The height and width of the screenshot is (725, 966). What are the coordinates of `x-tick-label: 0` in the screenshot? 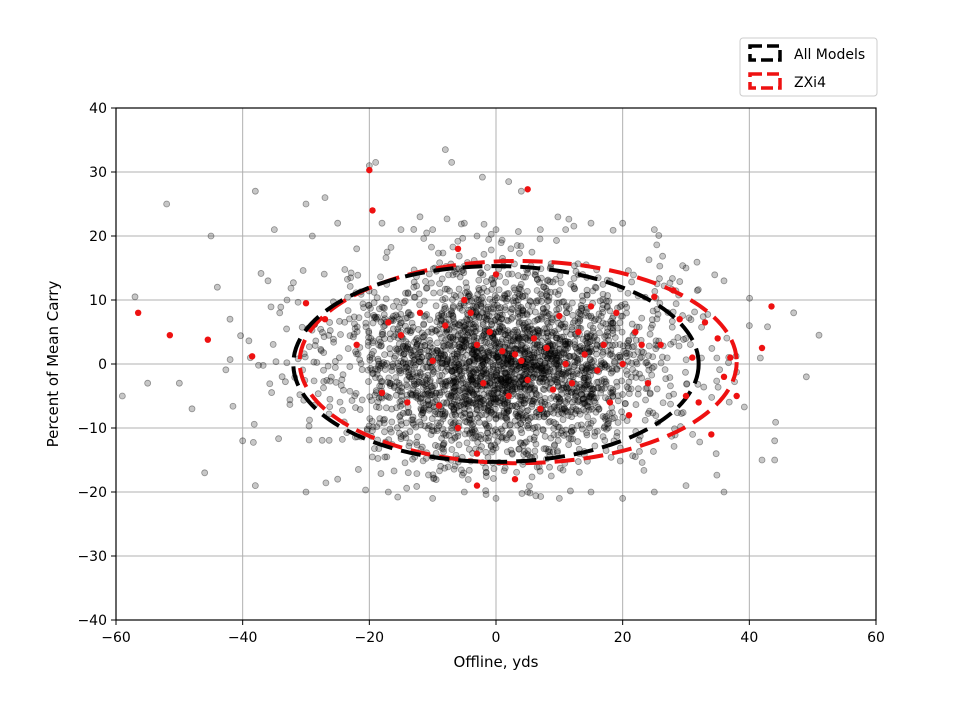 It's located at (496, 638).